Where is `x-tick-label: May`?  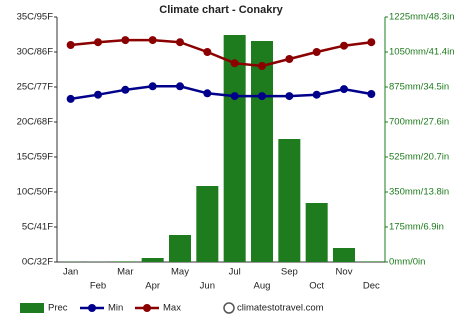
x-tick-label: May is located at coordinates (180, 272).